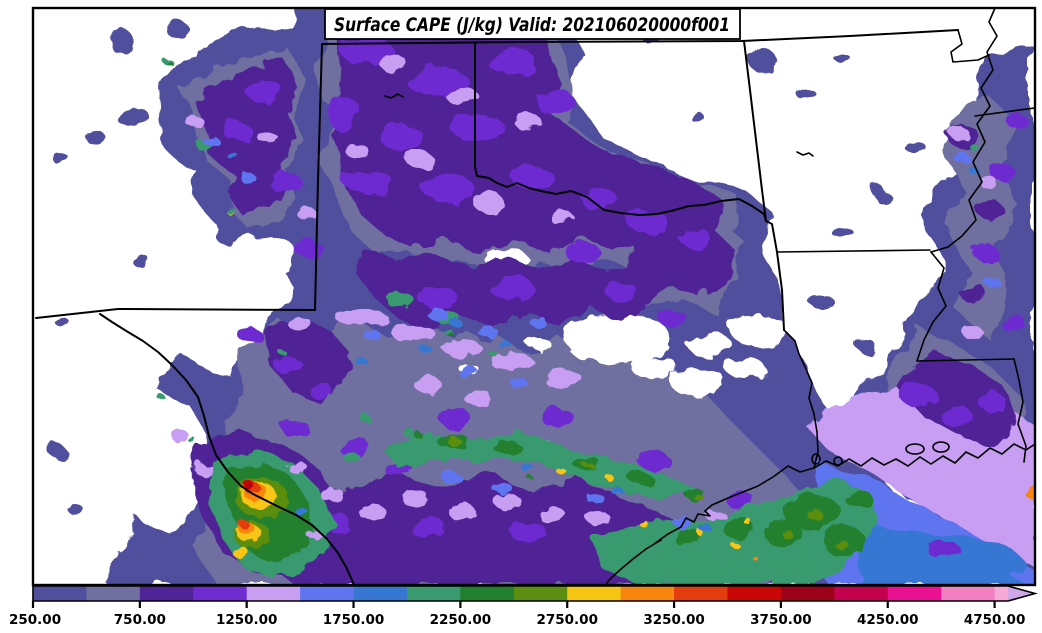 This screenshot has width=1042, height=633. Describe the element at coordinates (227, 449) in the screenshot. I see `border-rio-grande` at that location.